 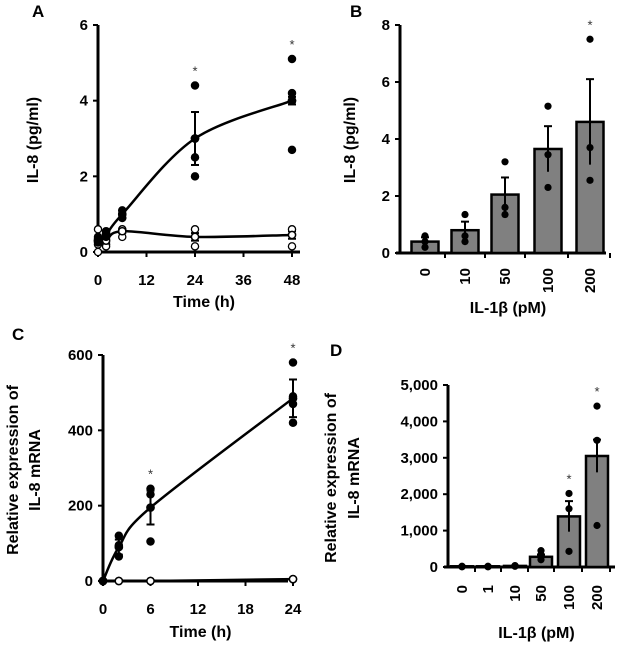 I want to click on y-tick-label: 600, so click(x=80, y=355).